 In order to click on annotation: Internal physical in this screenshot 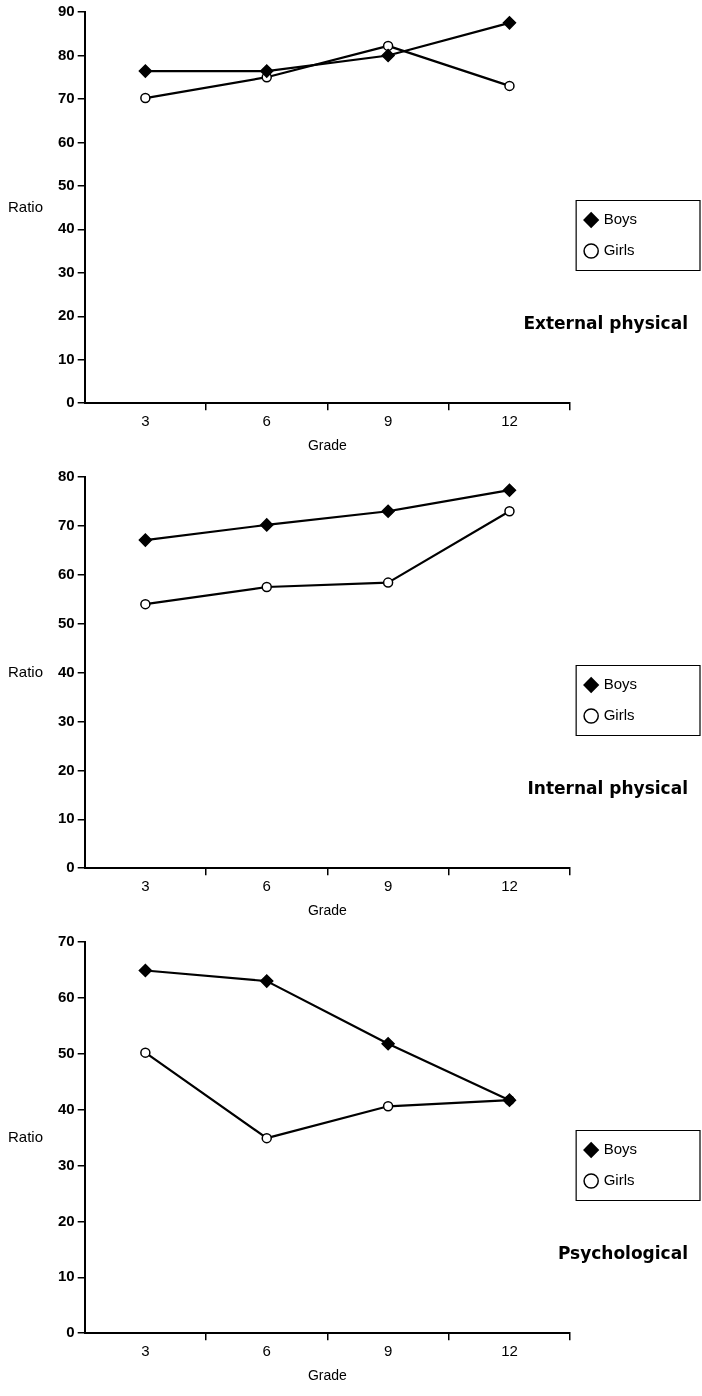, I will do `click(607, 788)`.